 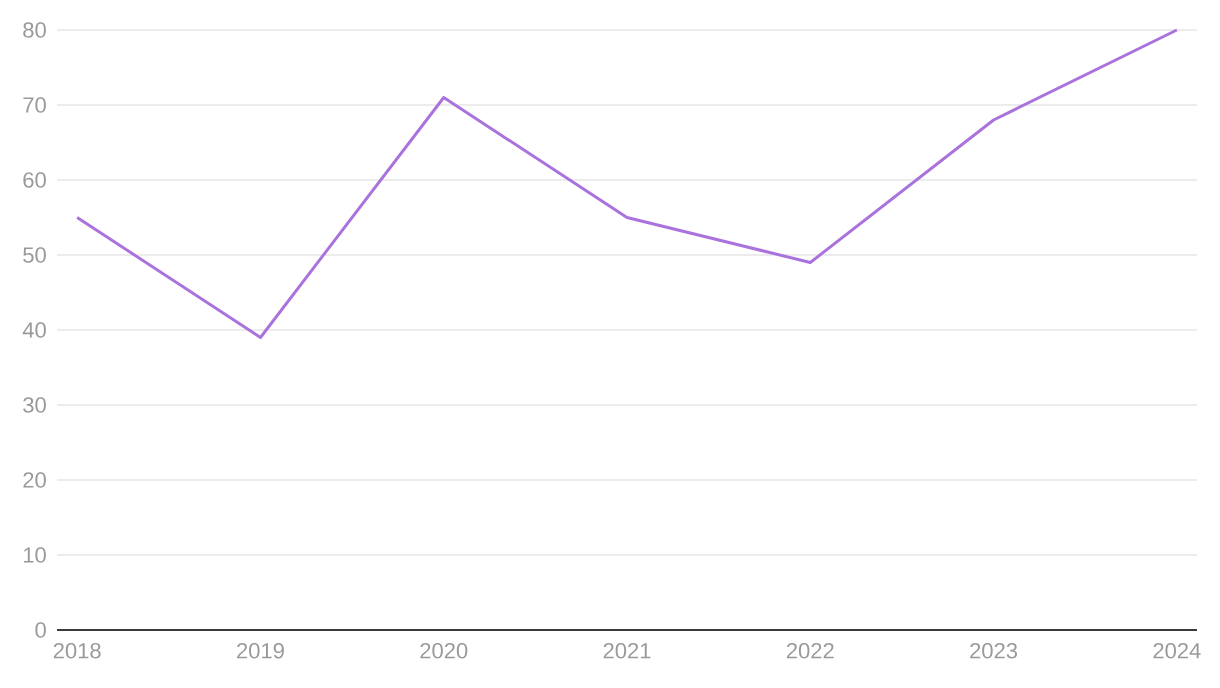 I want to click on x-tick-label: 2019, so click(x=260, y=650).